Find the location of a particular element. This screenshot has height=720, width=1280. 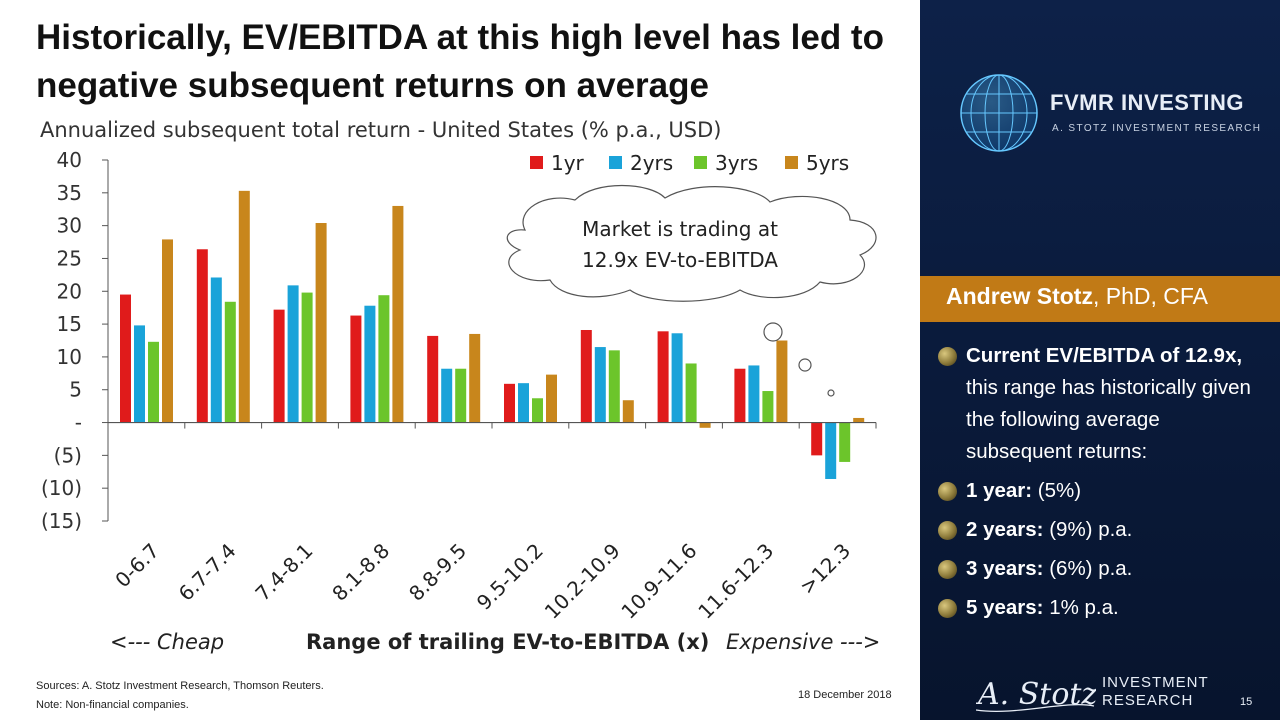

signature-text: A. Stotz is located at coordinates (1036, 694).